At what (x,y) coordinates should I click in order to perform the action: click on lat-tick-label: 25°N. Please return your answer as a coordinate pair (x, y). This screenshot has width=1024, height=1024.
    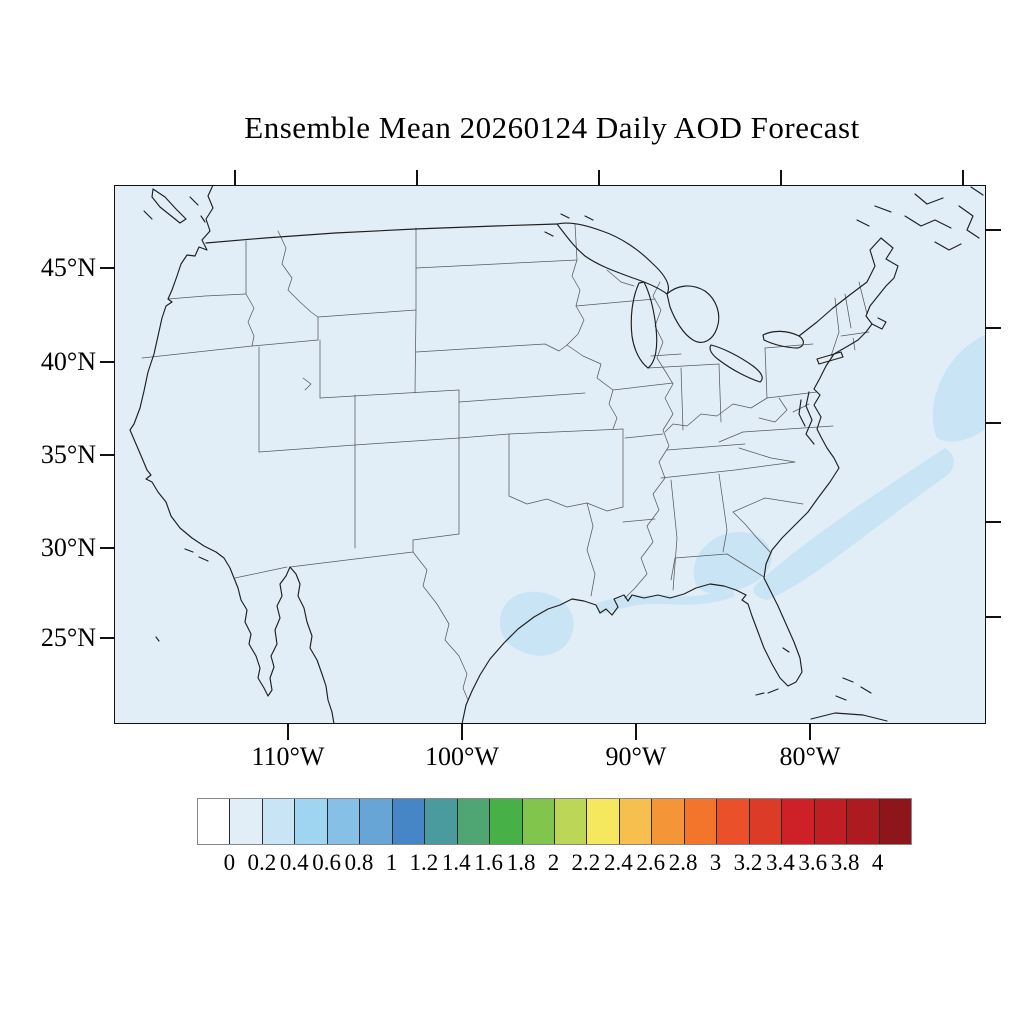
    Looking at the image, I should click on (68, 637).